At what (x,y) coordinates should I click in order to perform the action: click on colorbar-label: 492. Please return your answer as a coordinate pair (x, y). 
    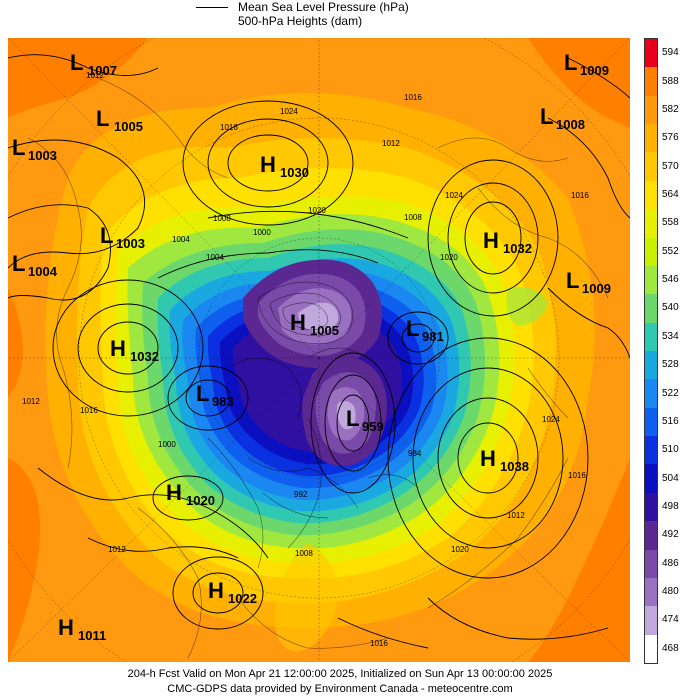
    Looking at the image, I should click on (670, 535).